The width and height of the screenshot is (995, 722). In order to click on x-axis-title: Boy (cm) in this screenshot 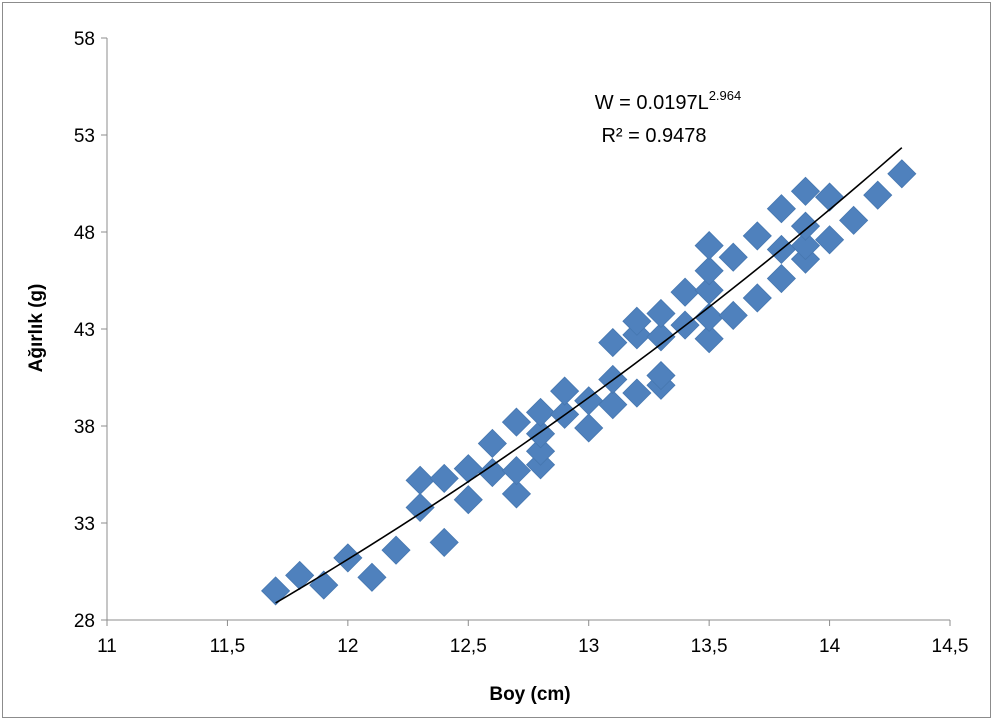, I will do `click(529, 694)`.